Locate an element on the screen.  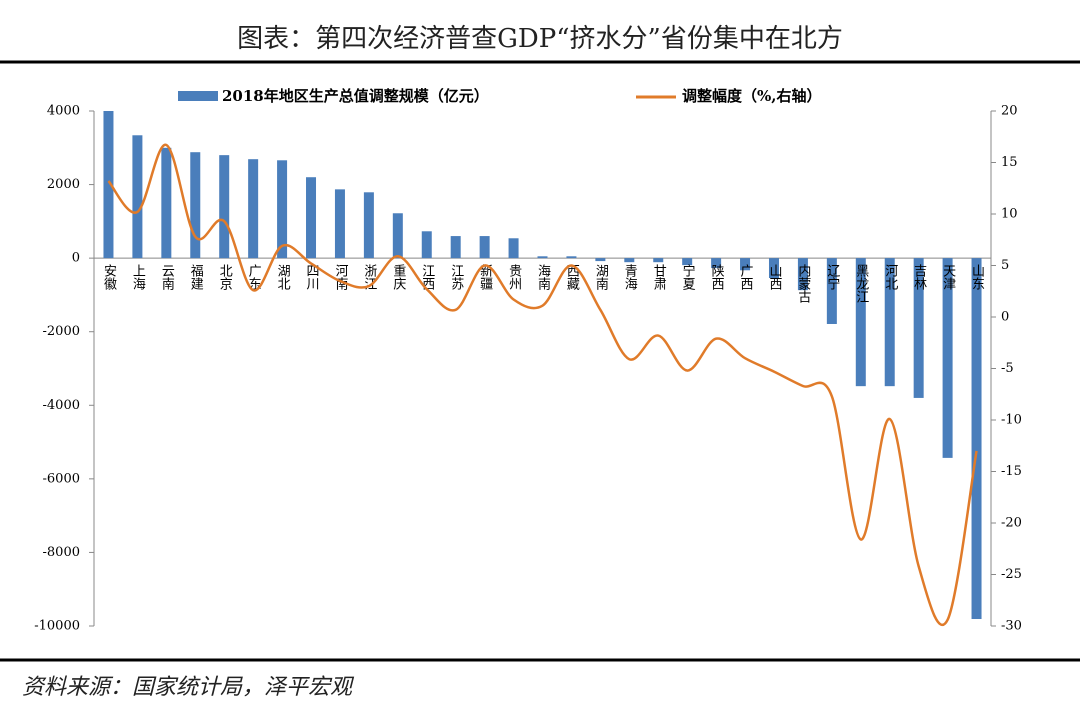
y-tick-label: -2000 is located at coordinates (61, 331).